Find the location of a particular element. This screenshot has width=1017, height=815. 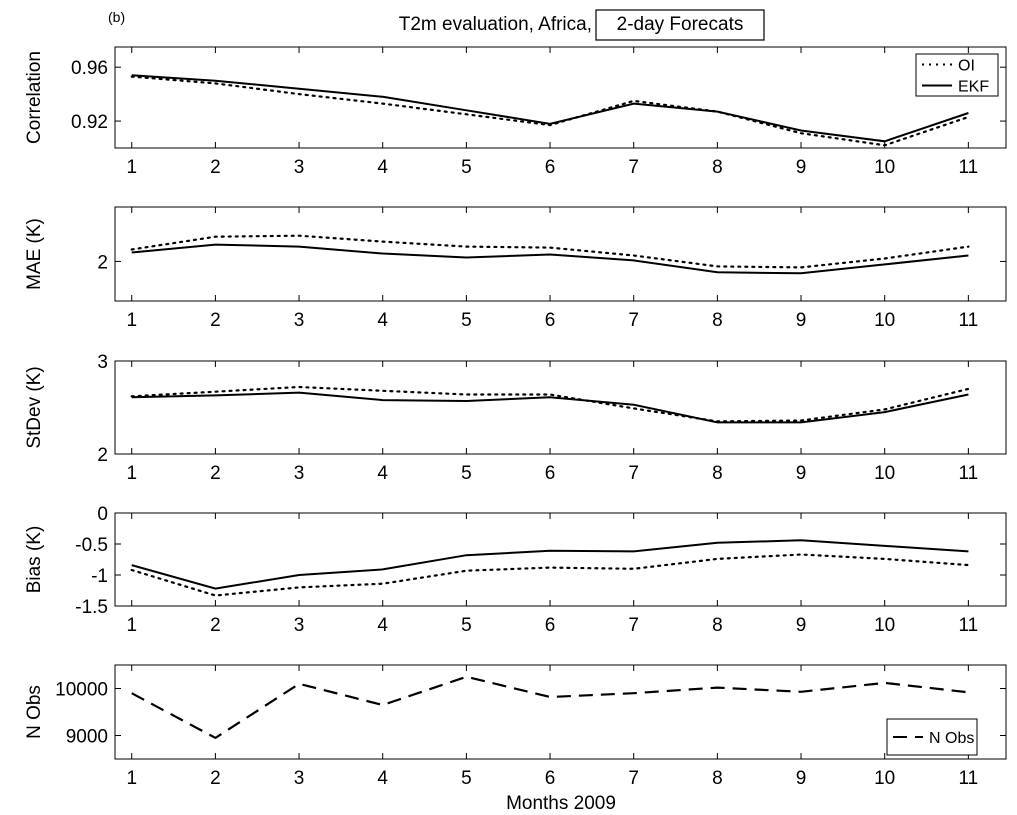

legend: OI EKF is located at coordinates (957, 75).